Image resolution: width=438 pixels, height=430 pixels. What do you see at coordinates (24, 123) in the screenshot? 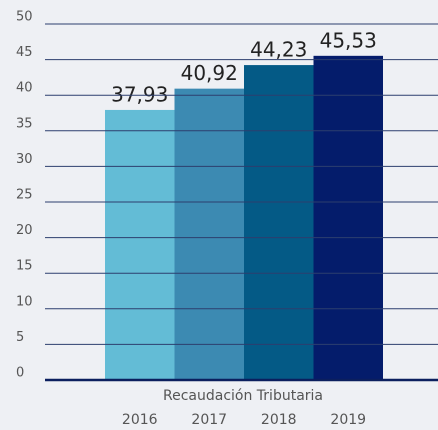
I see `y-tick-label: 35` at bounding box center [24, 123].